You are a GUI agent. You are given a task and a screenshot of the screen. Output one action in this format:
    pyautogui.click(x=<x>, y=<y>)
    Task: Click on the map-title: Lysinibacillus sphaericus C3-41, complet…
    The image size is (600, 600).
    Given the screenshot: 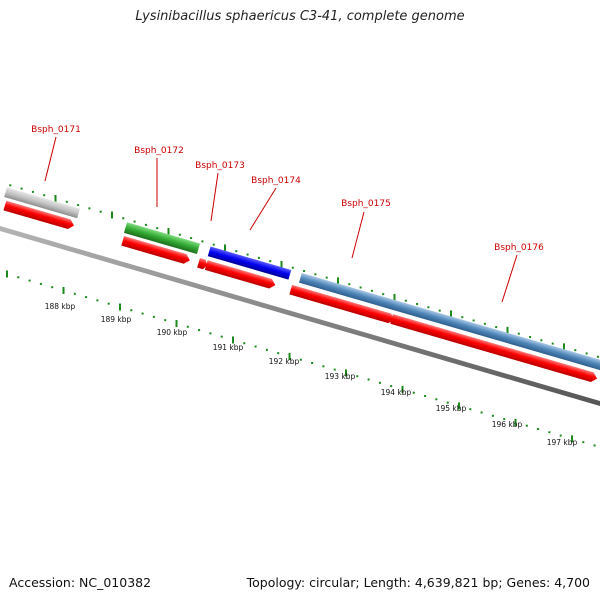 What is the action you would take?
    pyautogui.click(x=300, y=16)
    